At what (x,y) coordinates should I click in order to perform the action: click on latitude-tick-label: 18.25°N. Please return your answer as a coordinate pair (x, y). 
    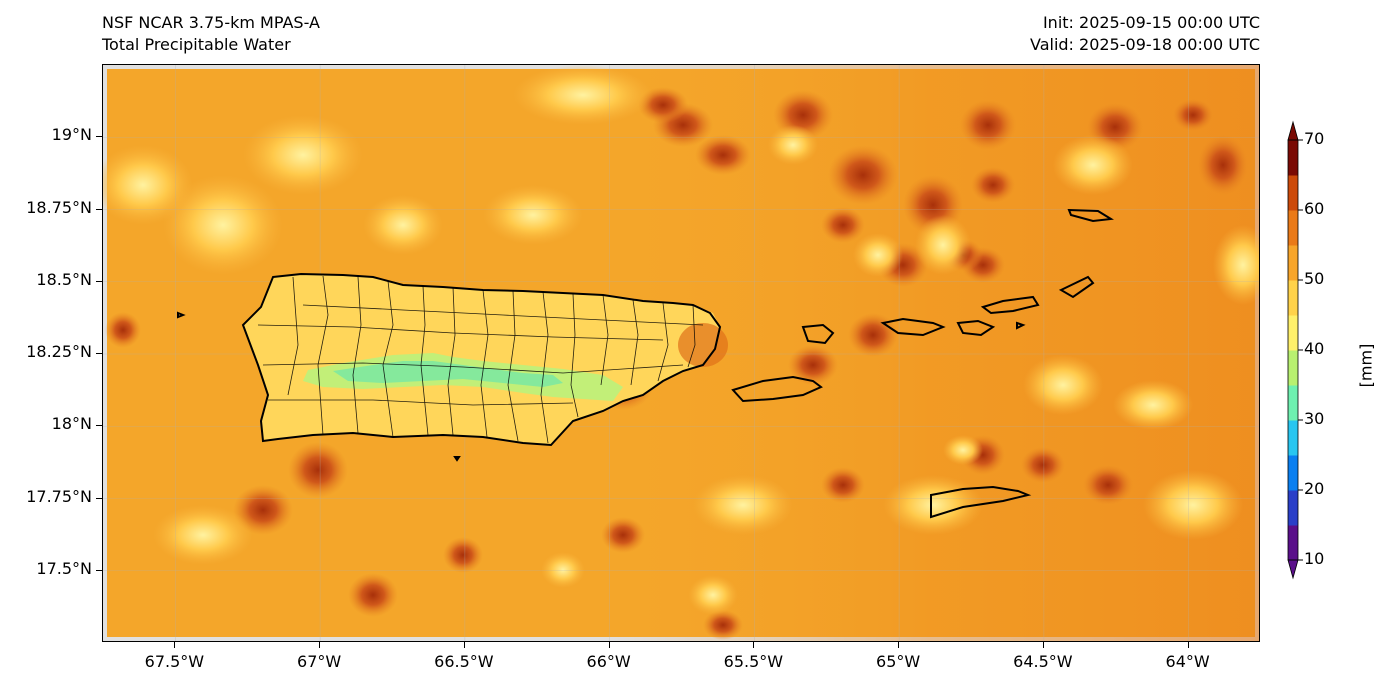
    Looking at the image, I should click on (59, 351).